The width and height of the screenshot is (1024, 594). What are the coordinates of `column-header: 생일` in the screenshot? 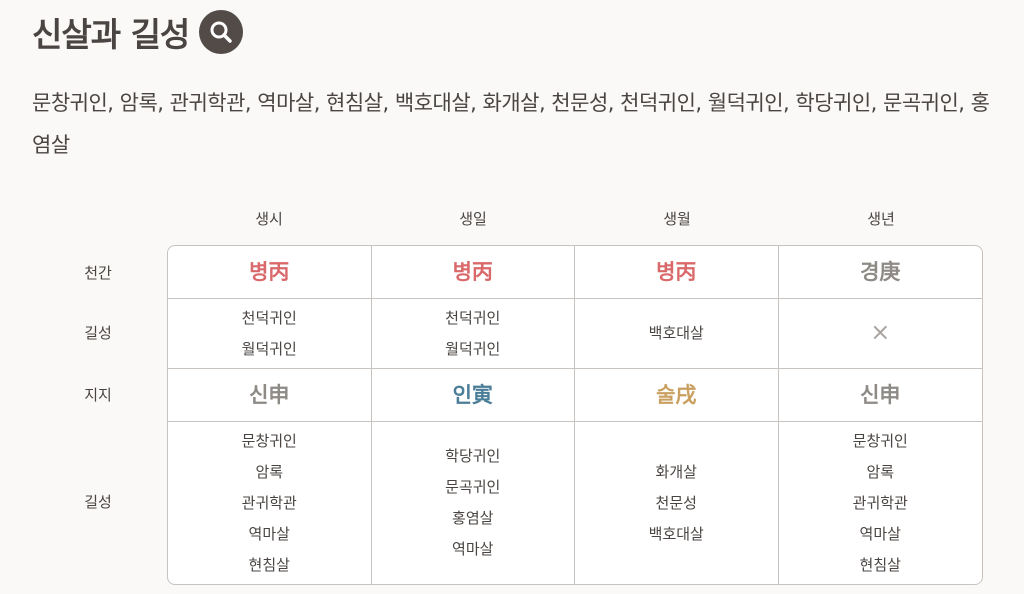 It's located at (473, 219).